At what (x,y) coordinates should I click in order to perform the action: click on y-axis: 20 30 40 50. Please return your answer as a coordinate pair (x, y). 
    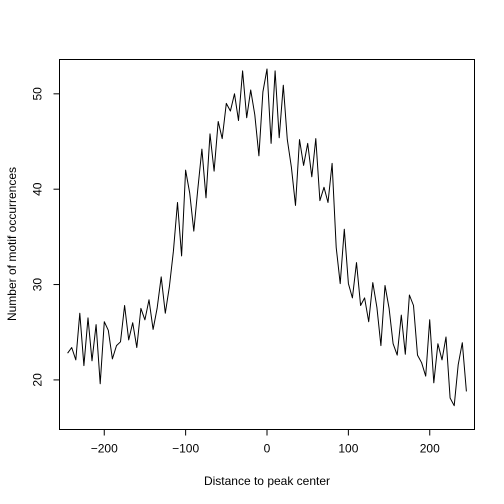
    Looking at the image, I should click on (45, 237).